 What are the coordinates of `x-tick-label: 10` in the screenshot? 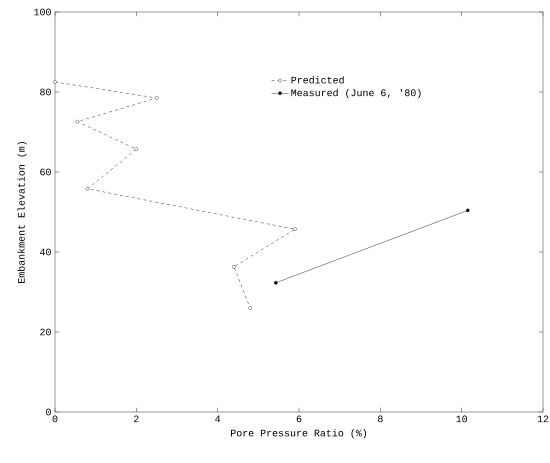 It's located at (462, 419).